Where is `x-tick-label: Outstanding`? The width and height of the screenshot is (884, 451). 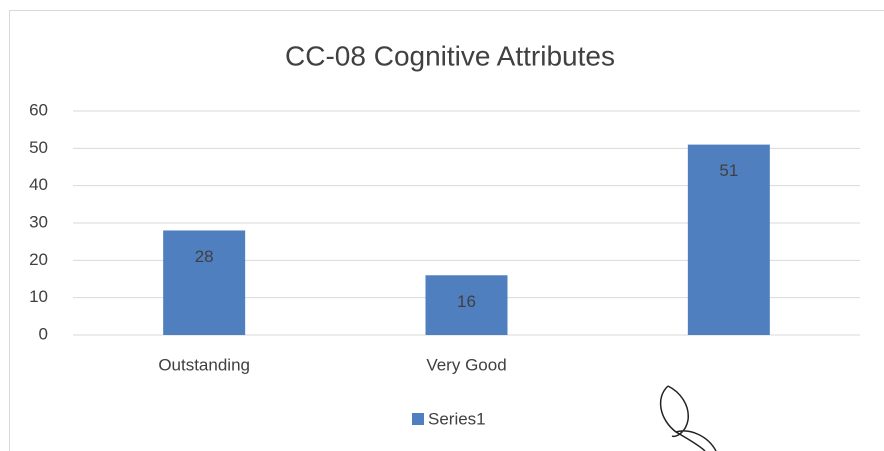
x-tick-label: Outstanding is located at coordinates (204, 364).